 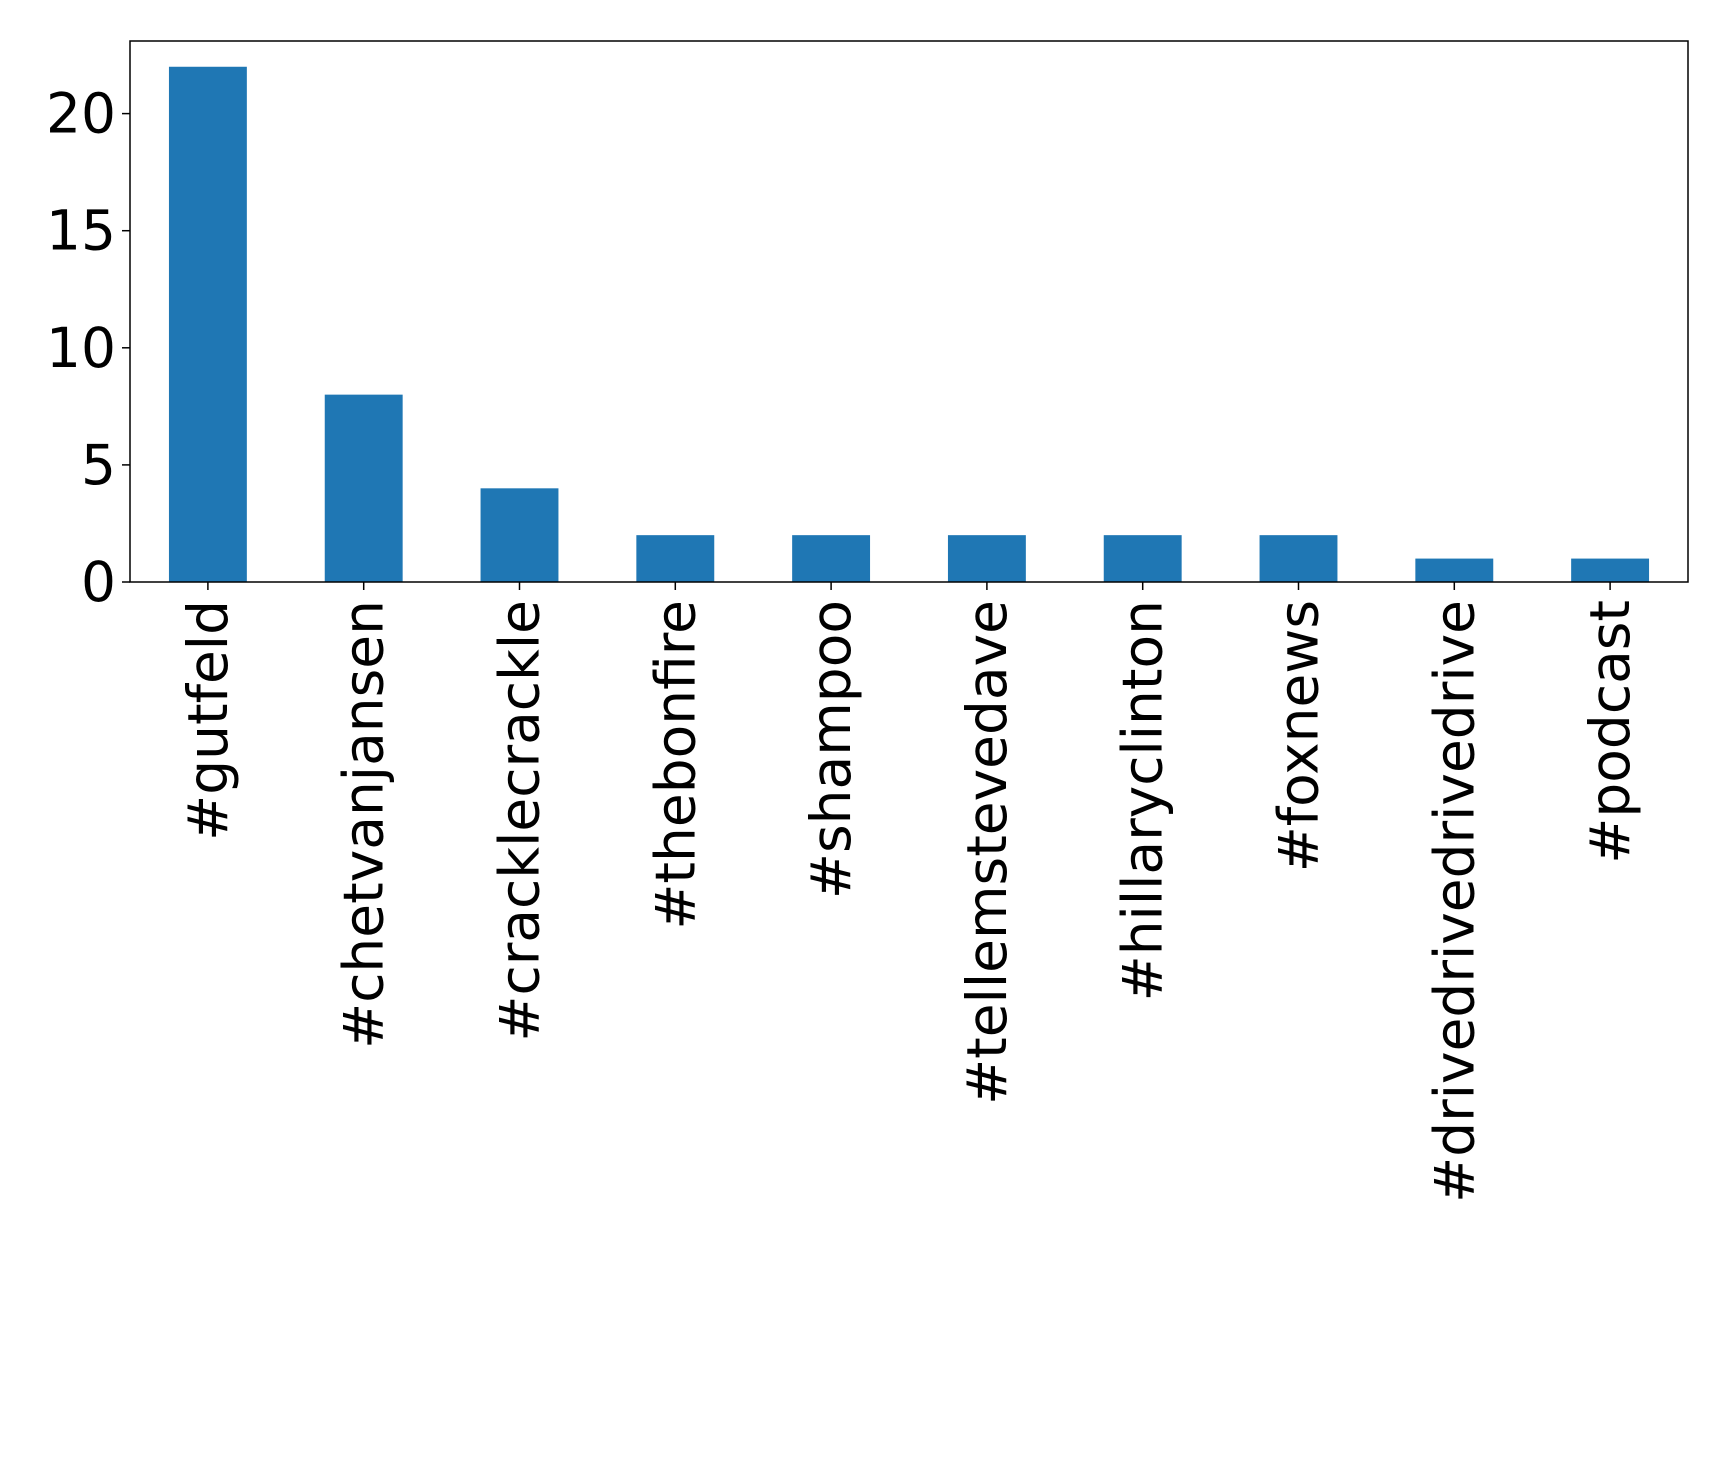 What do you see at coordinates (675, 765) in the screenshot?
I see `x-tick-label: #thebonfire` at bounding box center [675, 765].